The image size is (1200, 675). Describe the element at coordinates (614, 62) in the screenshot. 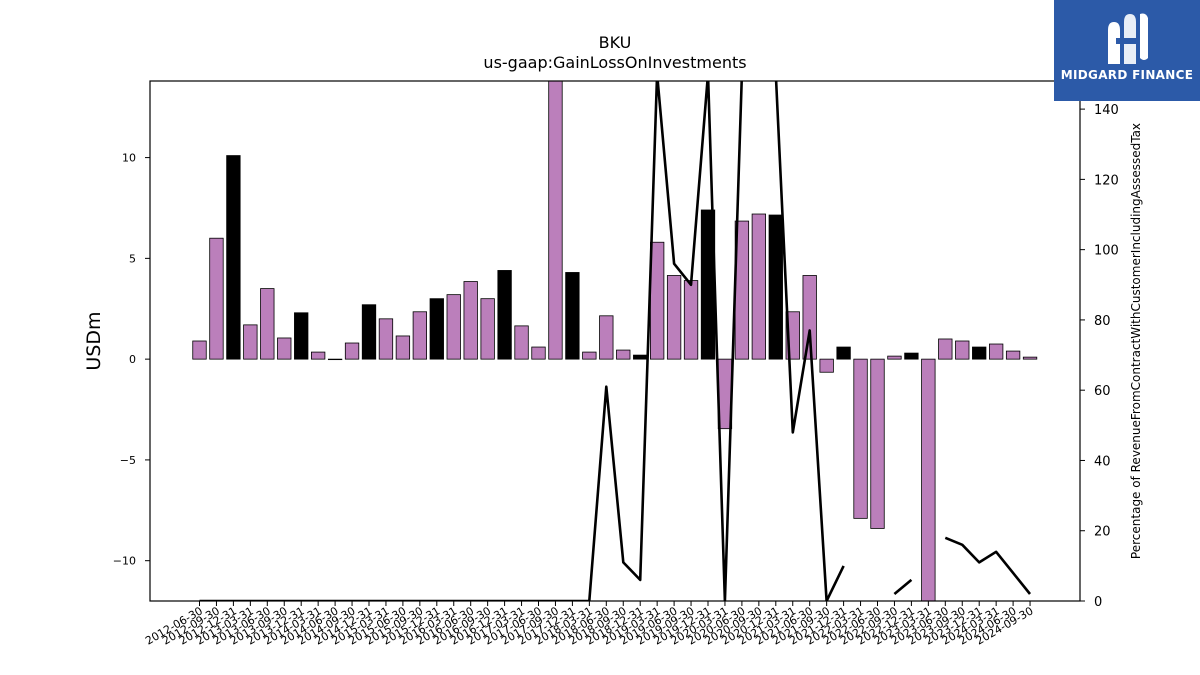

I see `chart-subtitle: us-gaap:GainLossOnInvestments` at that location.